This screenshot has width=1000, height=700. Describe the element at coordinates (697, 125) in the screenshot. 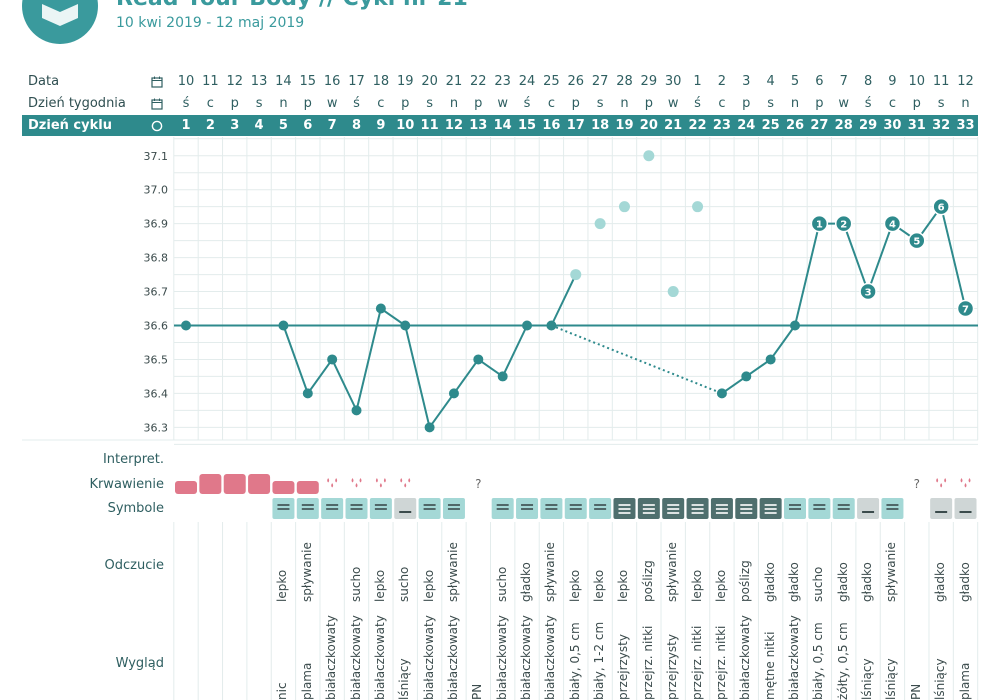

I see `cycle-day-cell: 22` at that location.